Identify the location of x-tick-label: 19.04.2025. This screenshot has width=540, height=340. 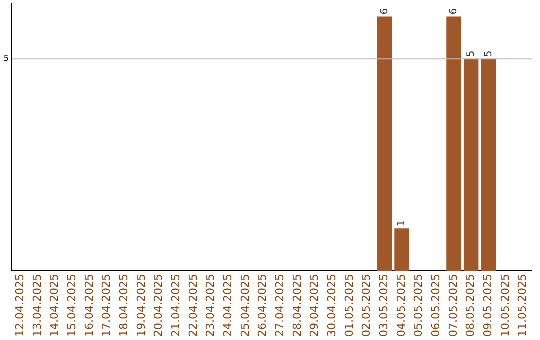
(141, 306).